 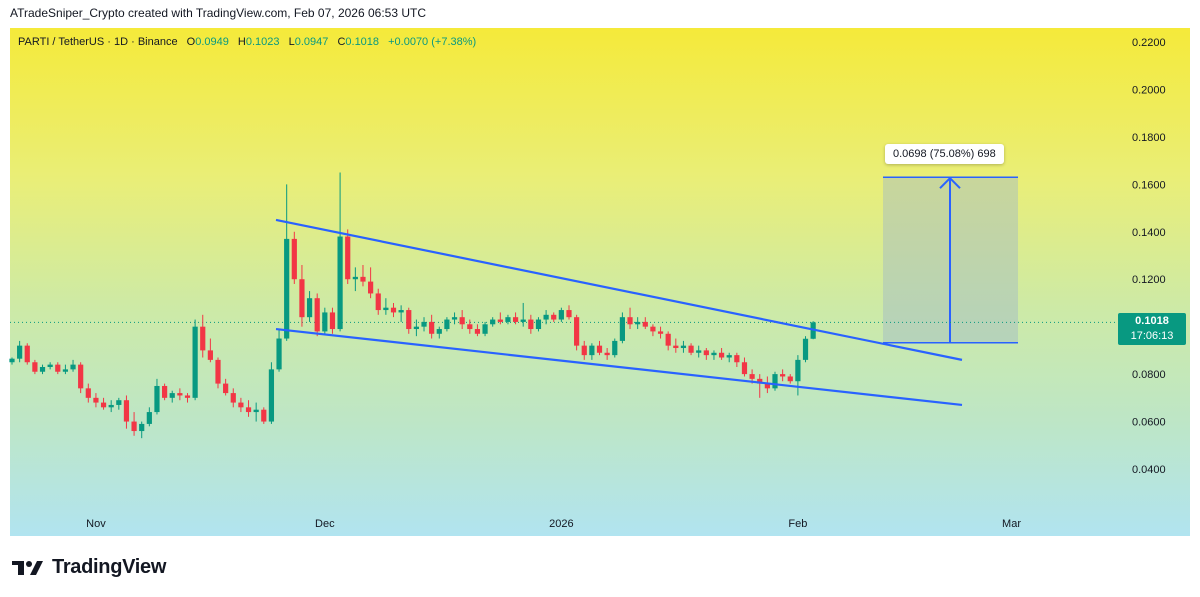 I want to click on footer-brand: TradingView, so click(x=89, y=567).